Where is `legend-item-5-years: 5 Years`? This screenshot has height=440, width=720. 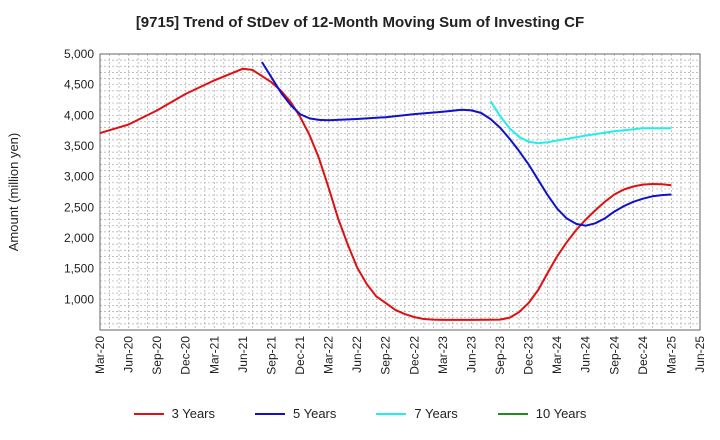
legend-item-5-years: 5 Years is located at coordinates (295, 413).